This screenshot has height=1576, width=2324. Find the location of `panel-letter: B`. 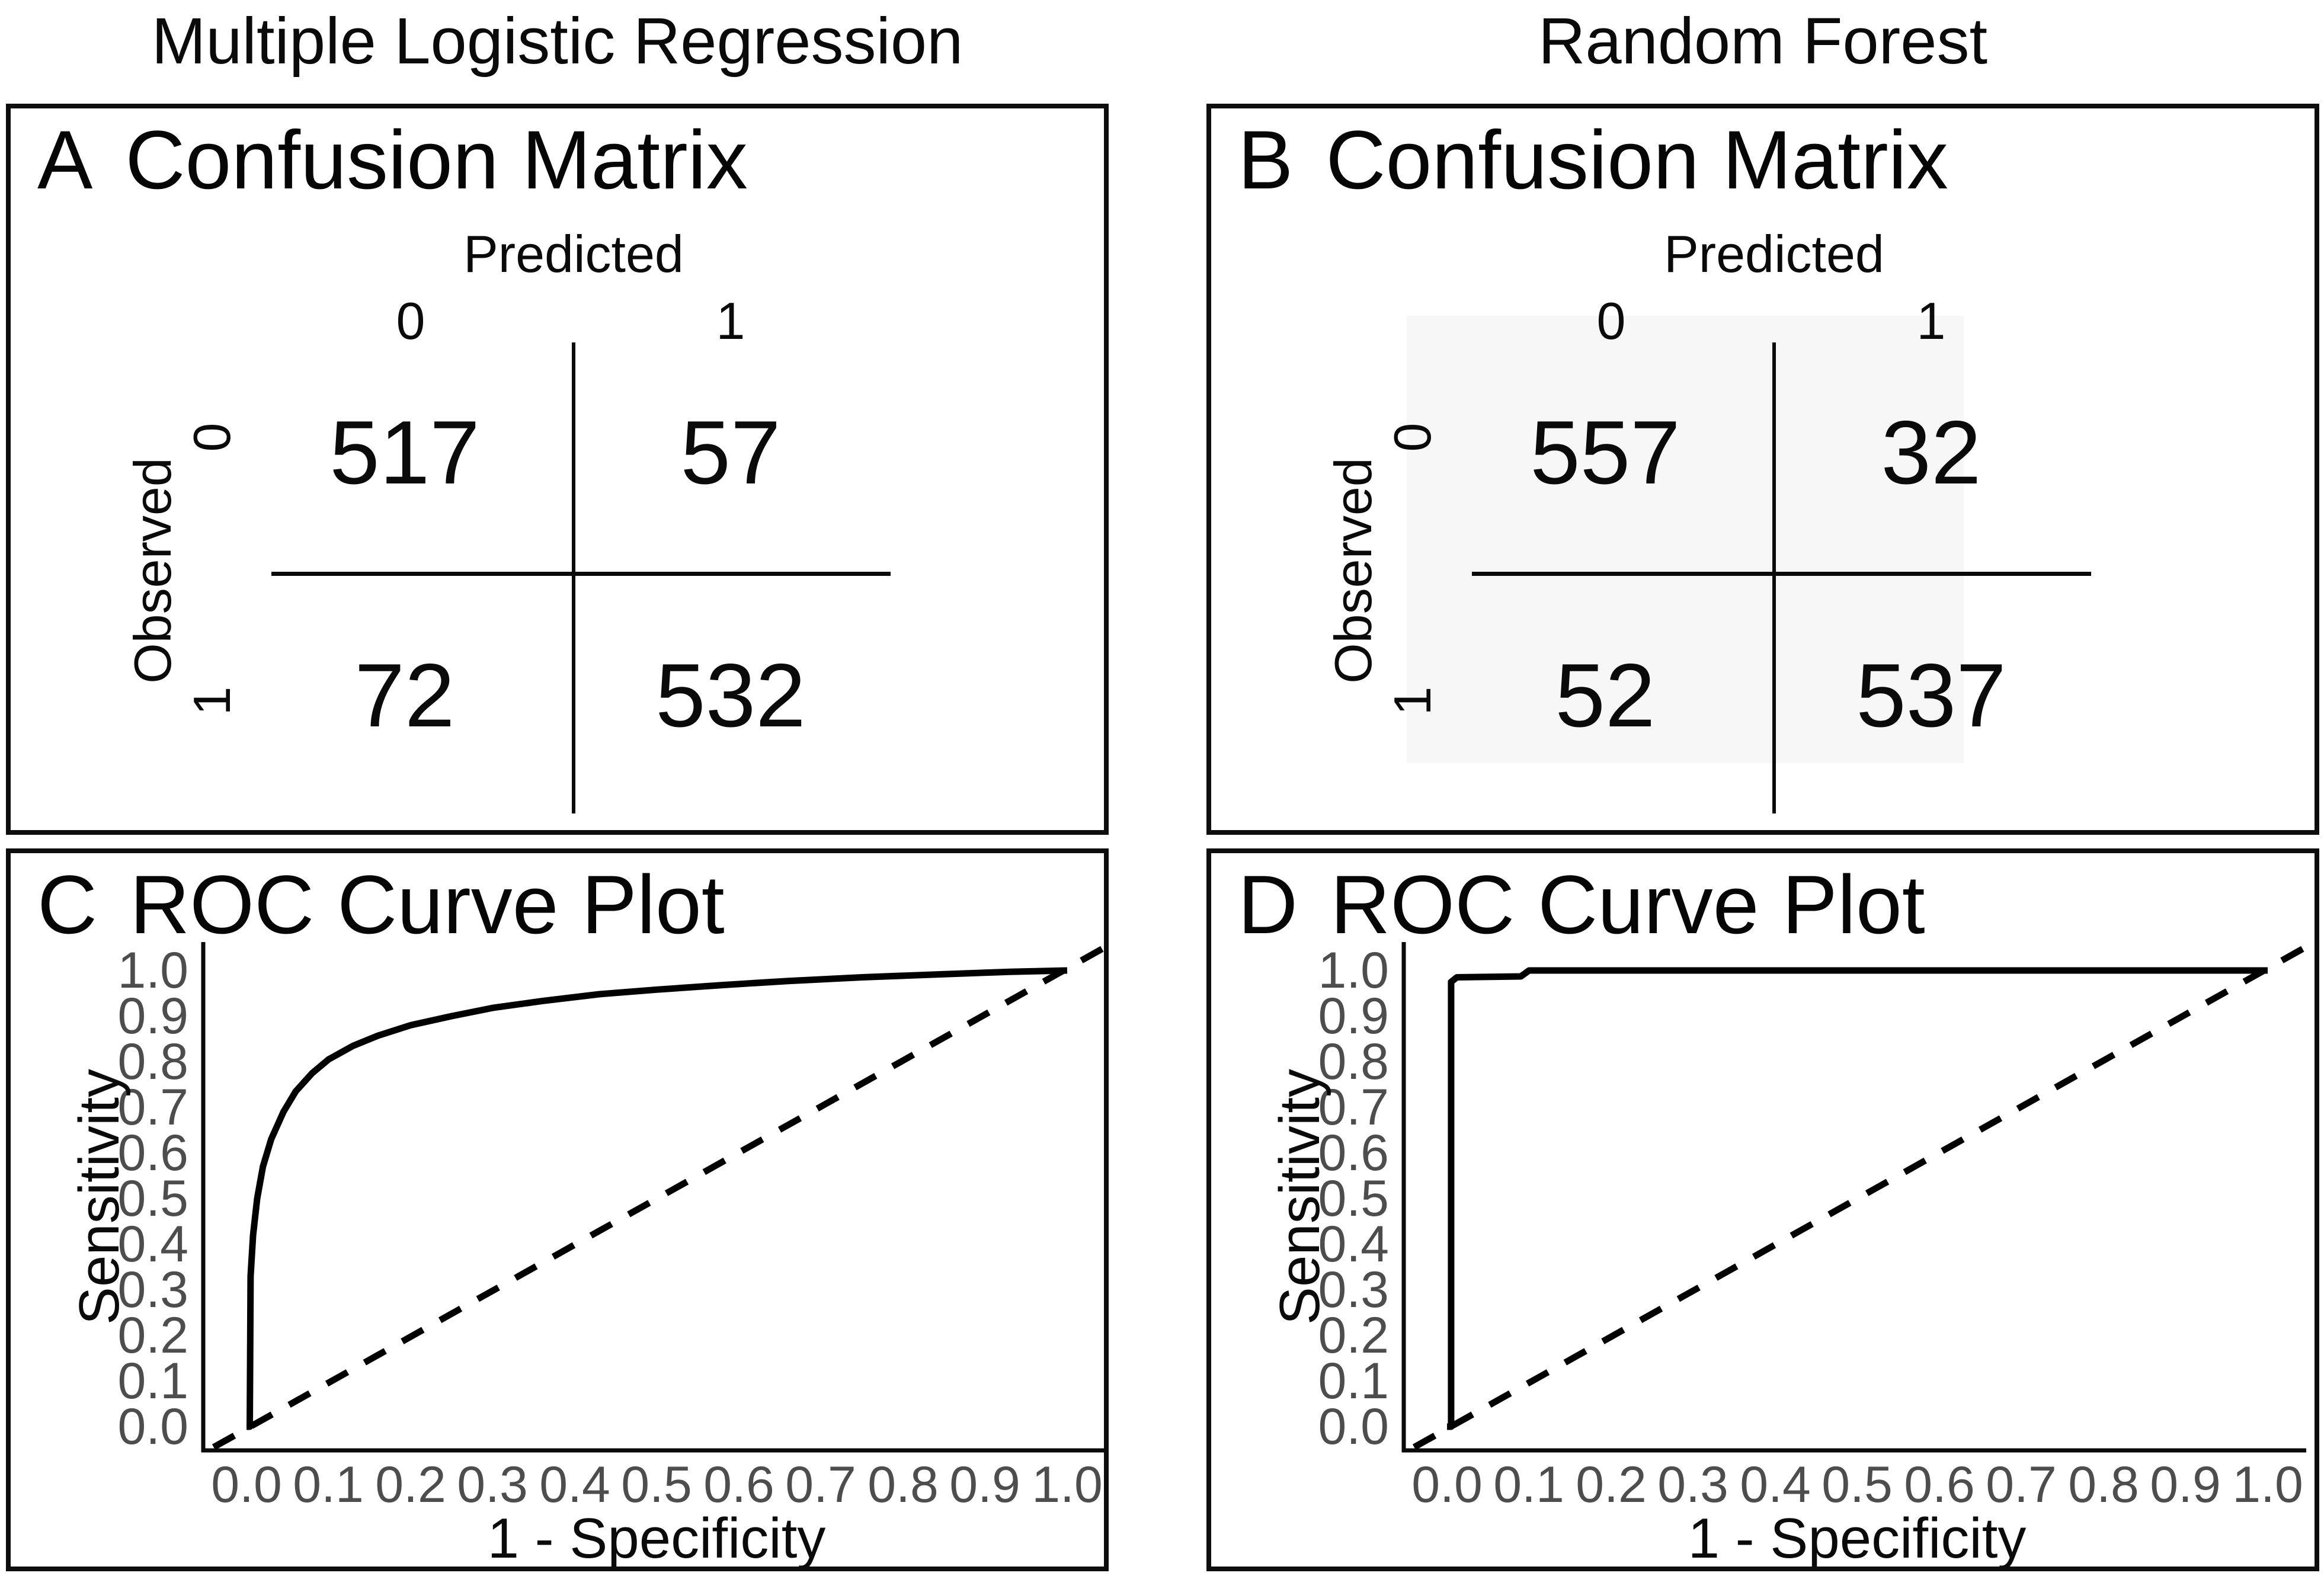

panel-letter: B is located at coordinates (1266, 160).